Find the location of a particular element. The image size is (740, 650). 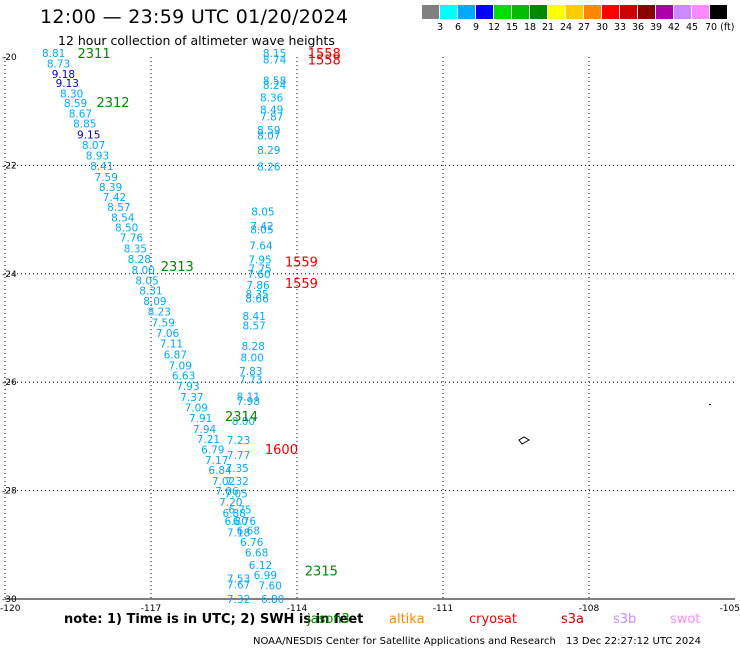

swh-point: 8.74 is located at coordinates (275, 61).